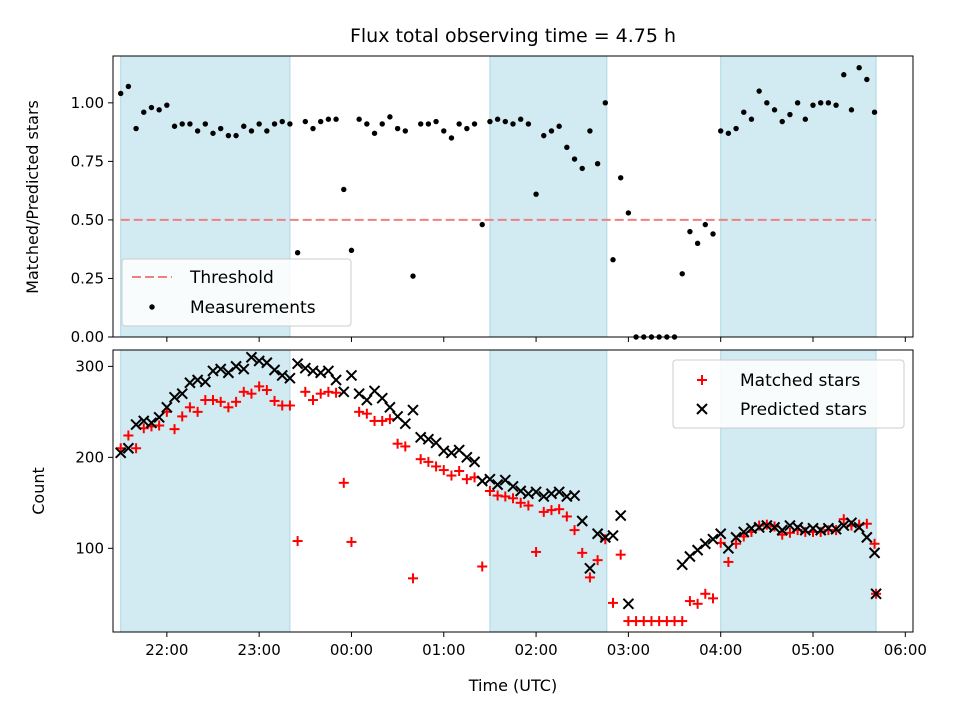 The height and width of the screenshot is (720, 960). I want to click on x-tick-label: 00:00, so click(351, 650).